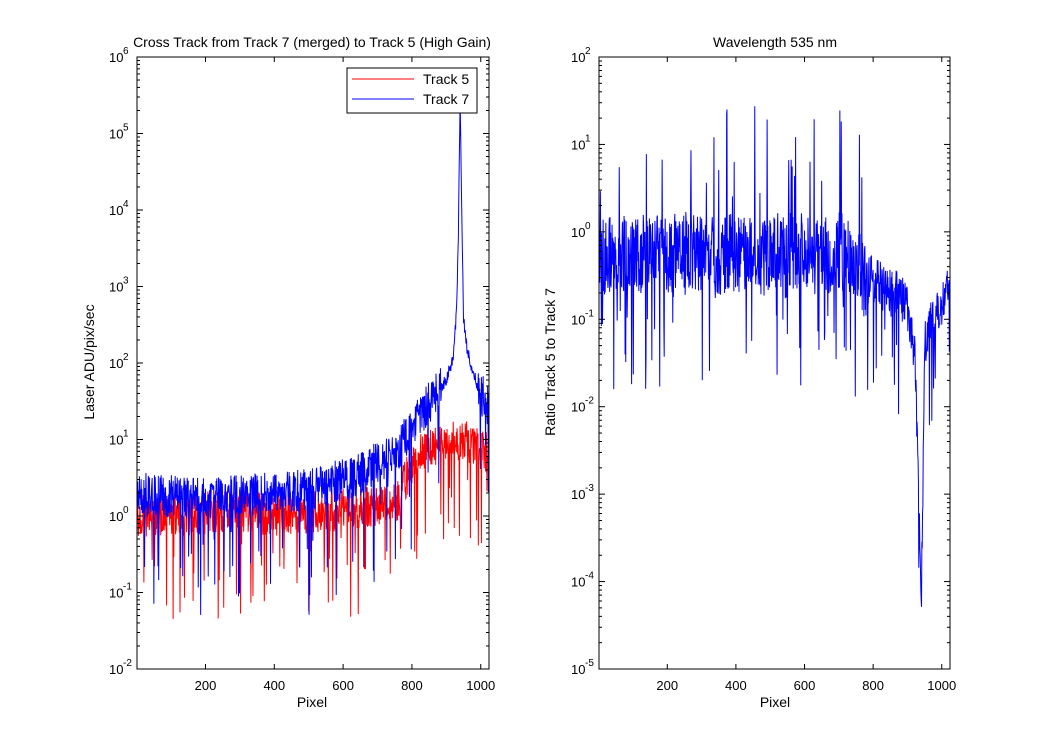  Describe the element at coordinates (126, 128) in the screenshot. I see `y-tick-label-exponent: 5` at that location.